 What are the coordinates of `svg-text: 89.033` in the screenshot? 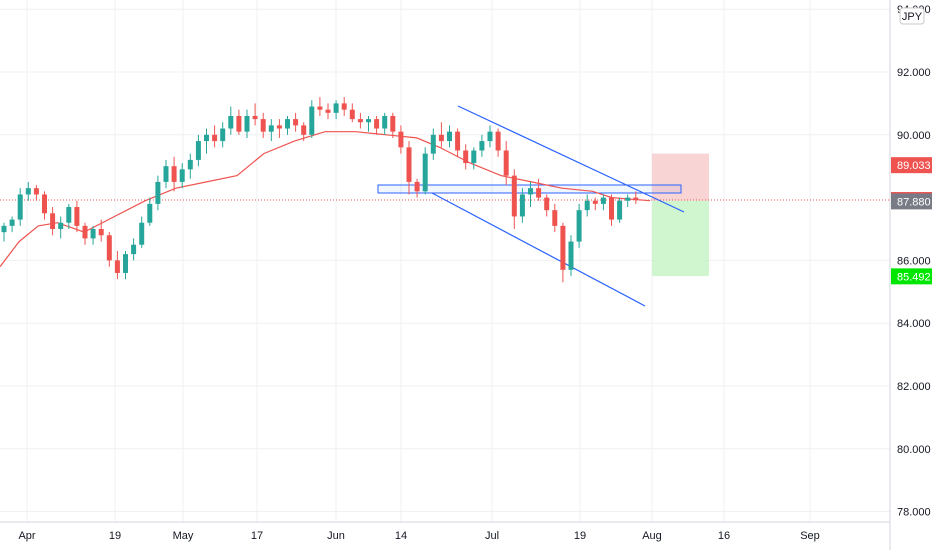 It's located at (914, 166).